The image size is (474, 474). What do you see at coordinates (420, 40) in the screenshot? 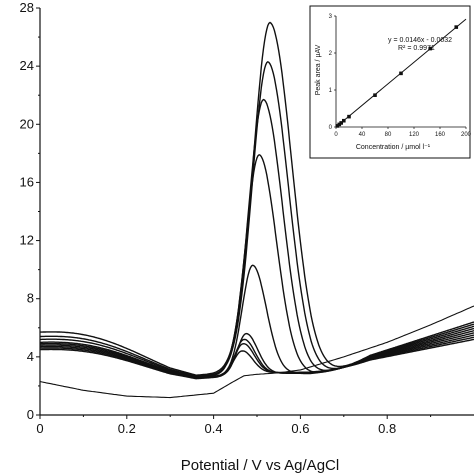
I see `inset-equation: y = 0.0146x - 0.0032` at bounding box center [420, 40].